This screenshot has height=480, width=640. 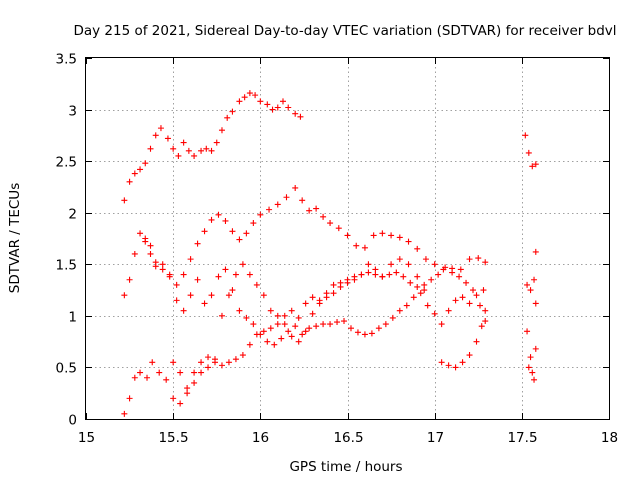 What do you see at coordinates (66, 369) in the screenshot?
I see `y-tick-label: 0.5` at bounding box center [66, 369].